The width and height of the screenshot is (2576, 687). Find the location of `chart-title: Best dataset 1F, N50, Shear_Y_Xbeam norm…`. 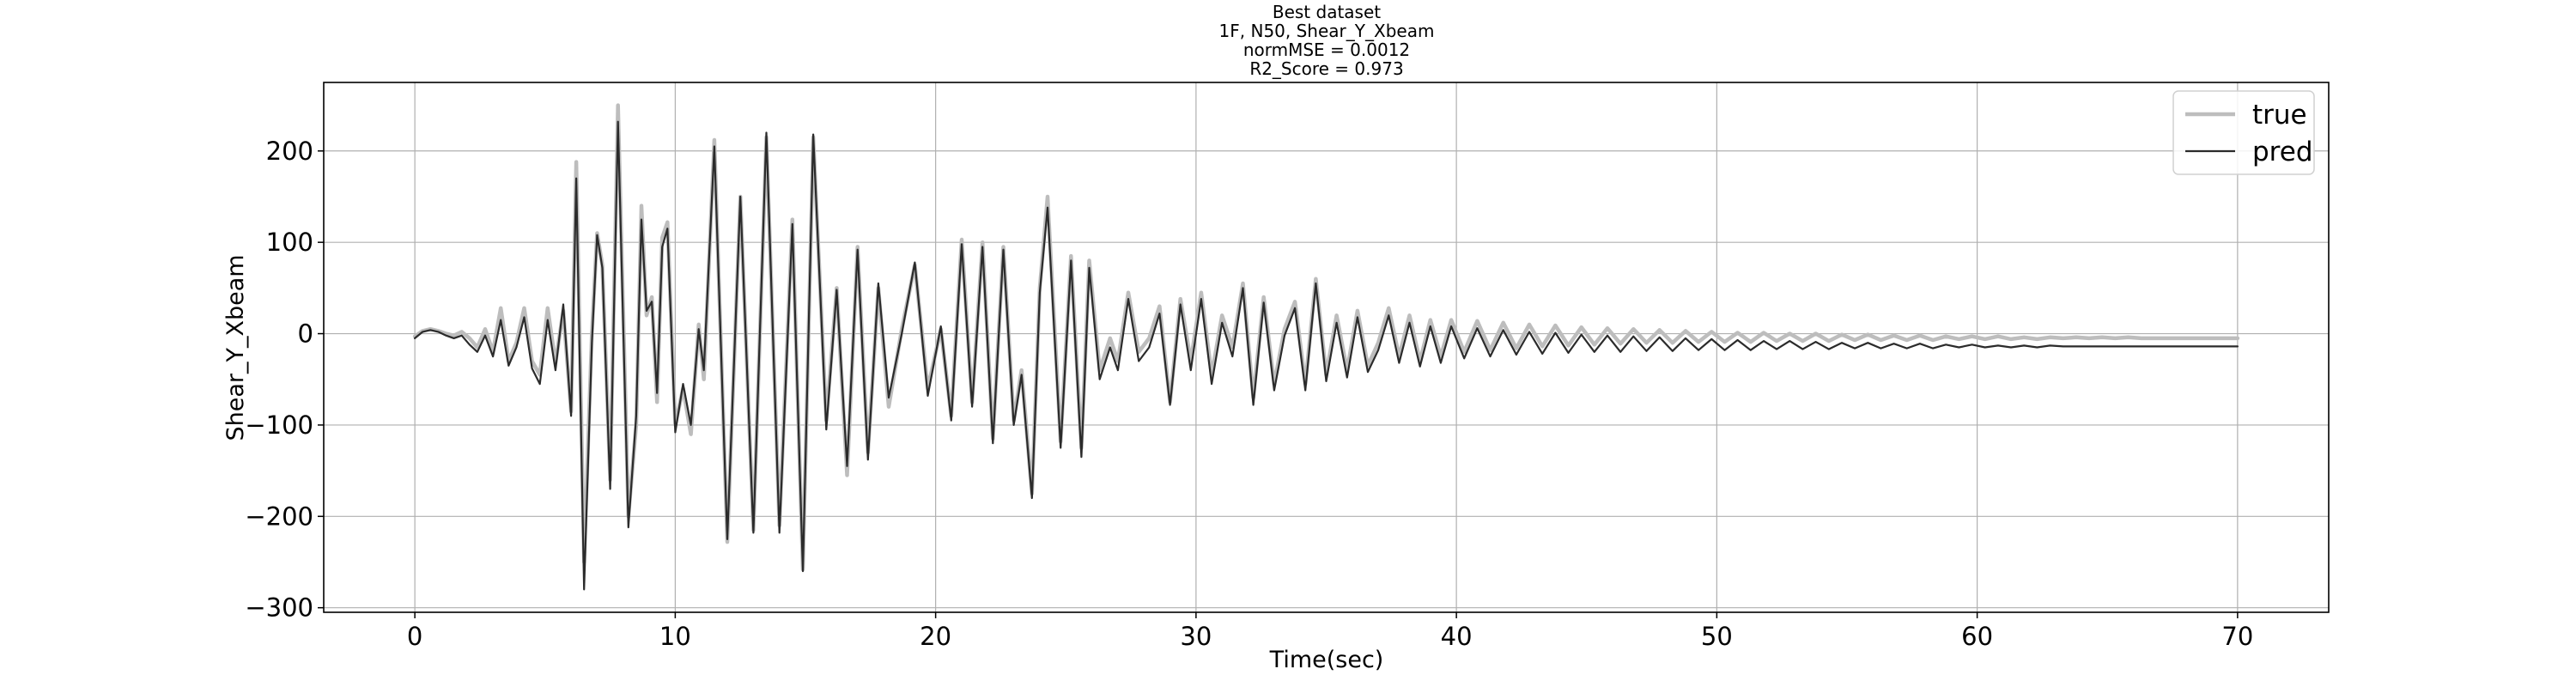

chart-title: Best dataset 1F, N50, Shear_Y_Xbeam norm… is located at coordinates (1327, 40).